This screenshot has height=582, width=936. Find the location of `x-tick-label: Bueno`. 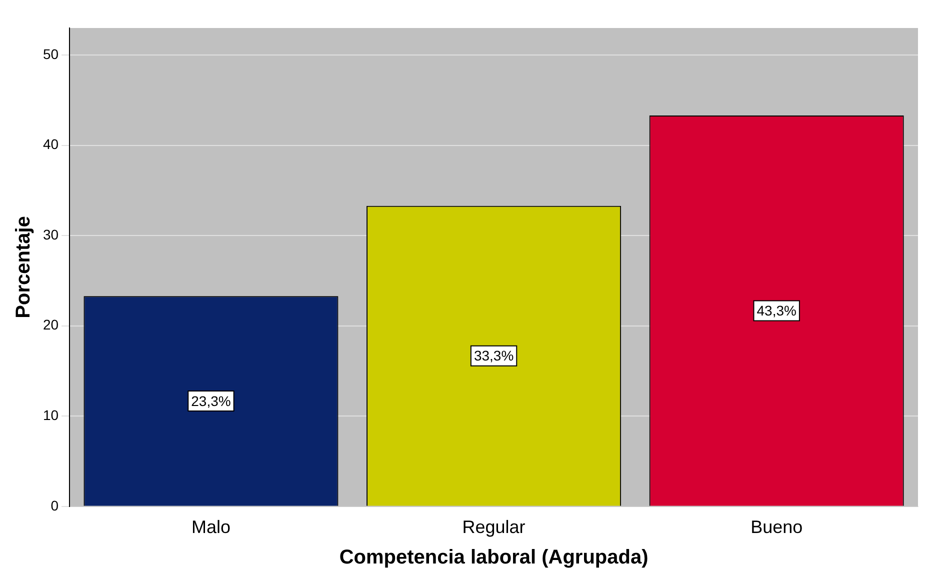

x-tick-label: Bueno is located at coordinates (776, 527).